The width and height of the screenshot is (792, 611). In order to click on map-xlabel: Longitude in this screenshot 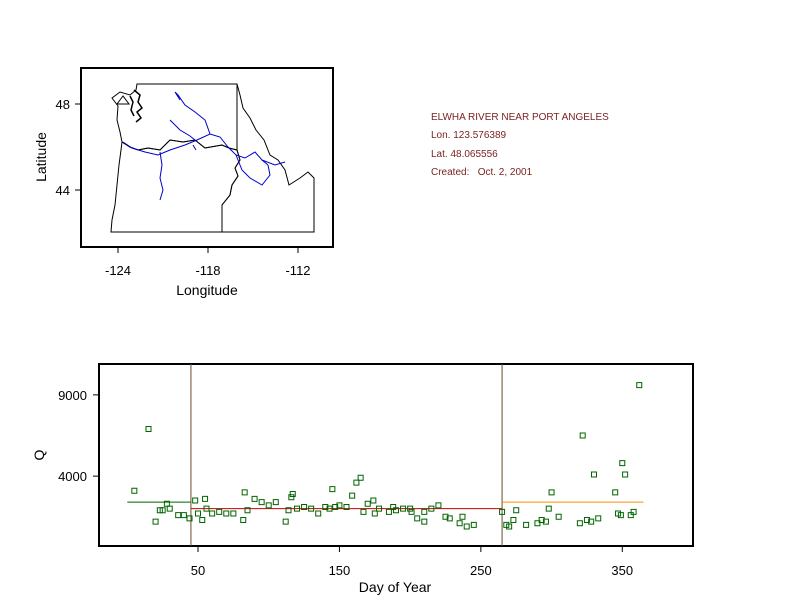, I will do `click(207, 290)`.